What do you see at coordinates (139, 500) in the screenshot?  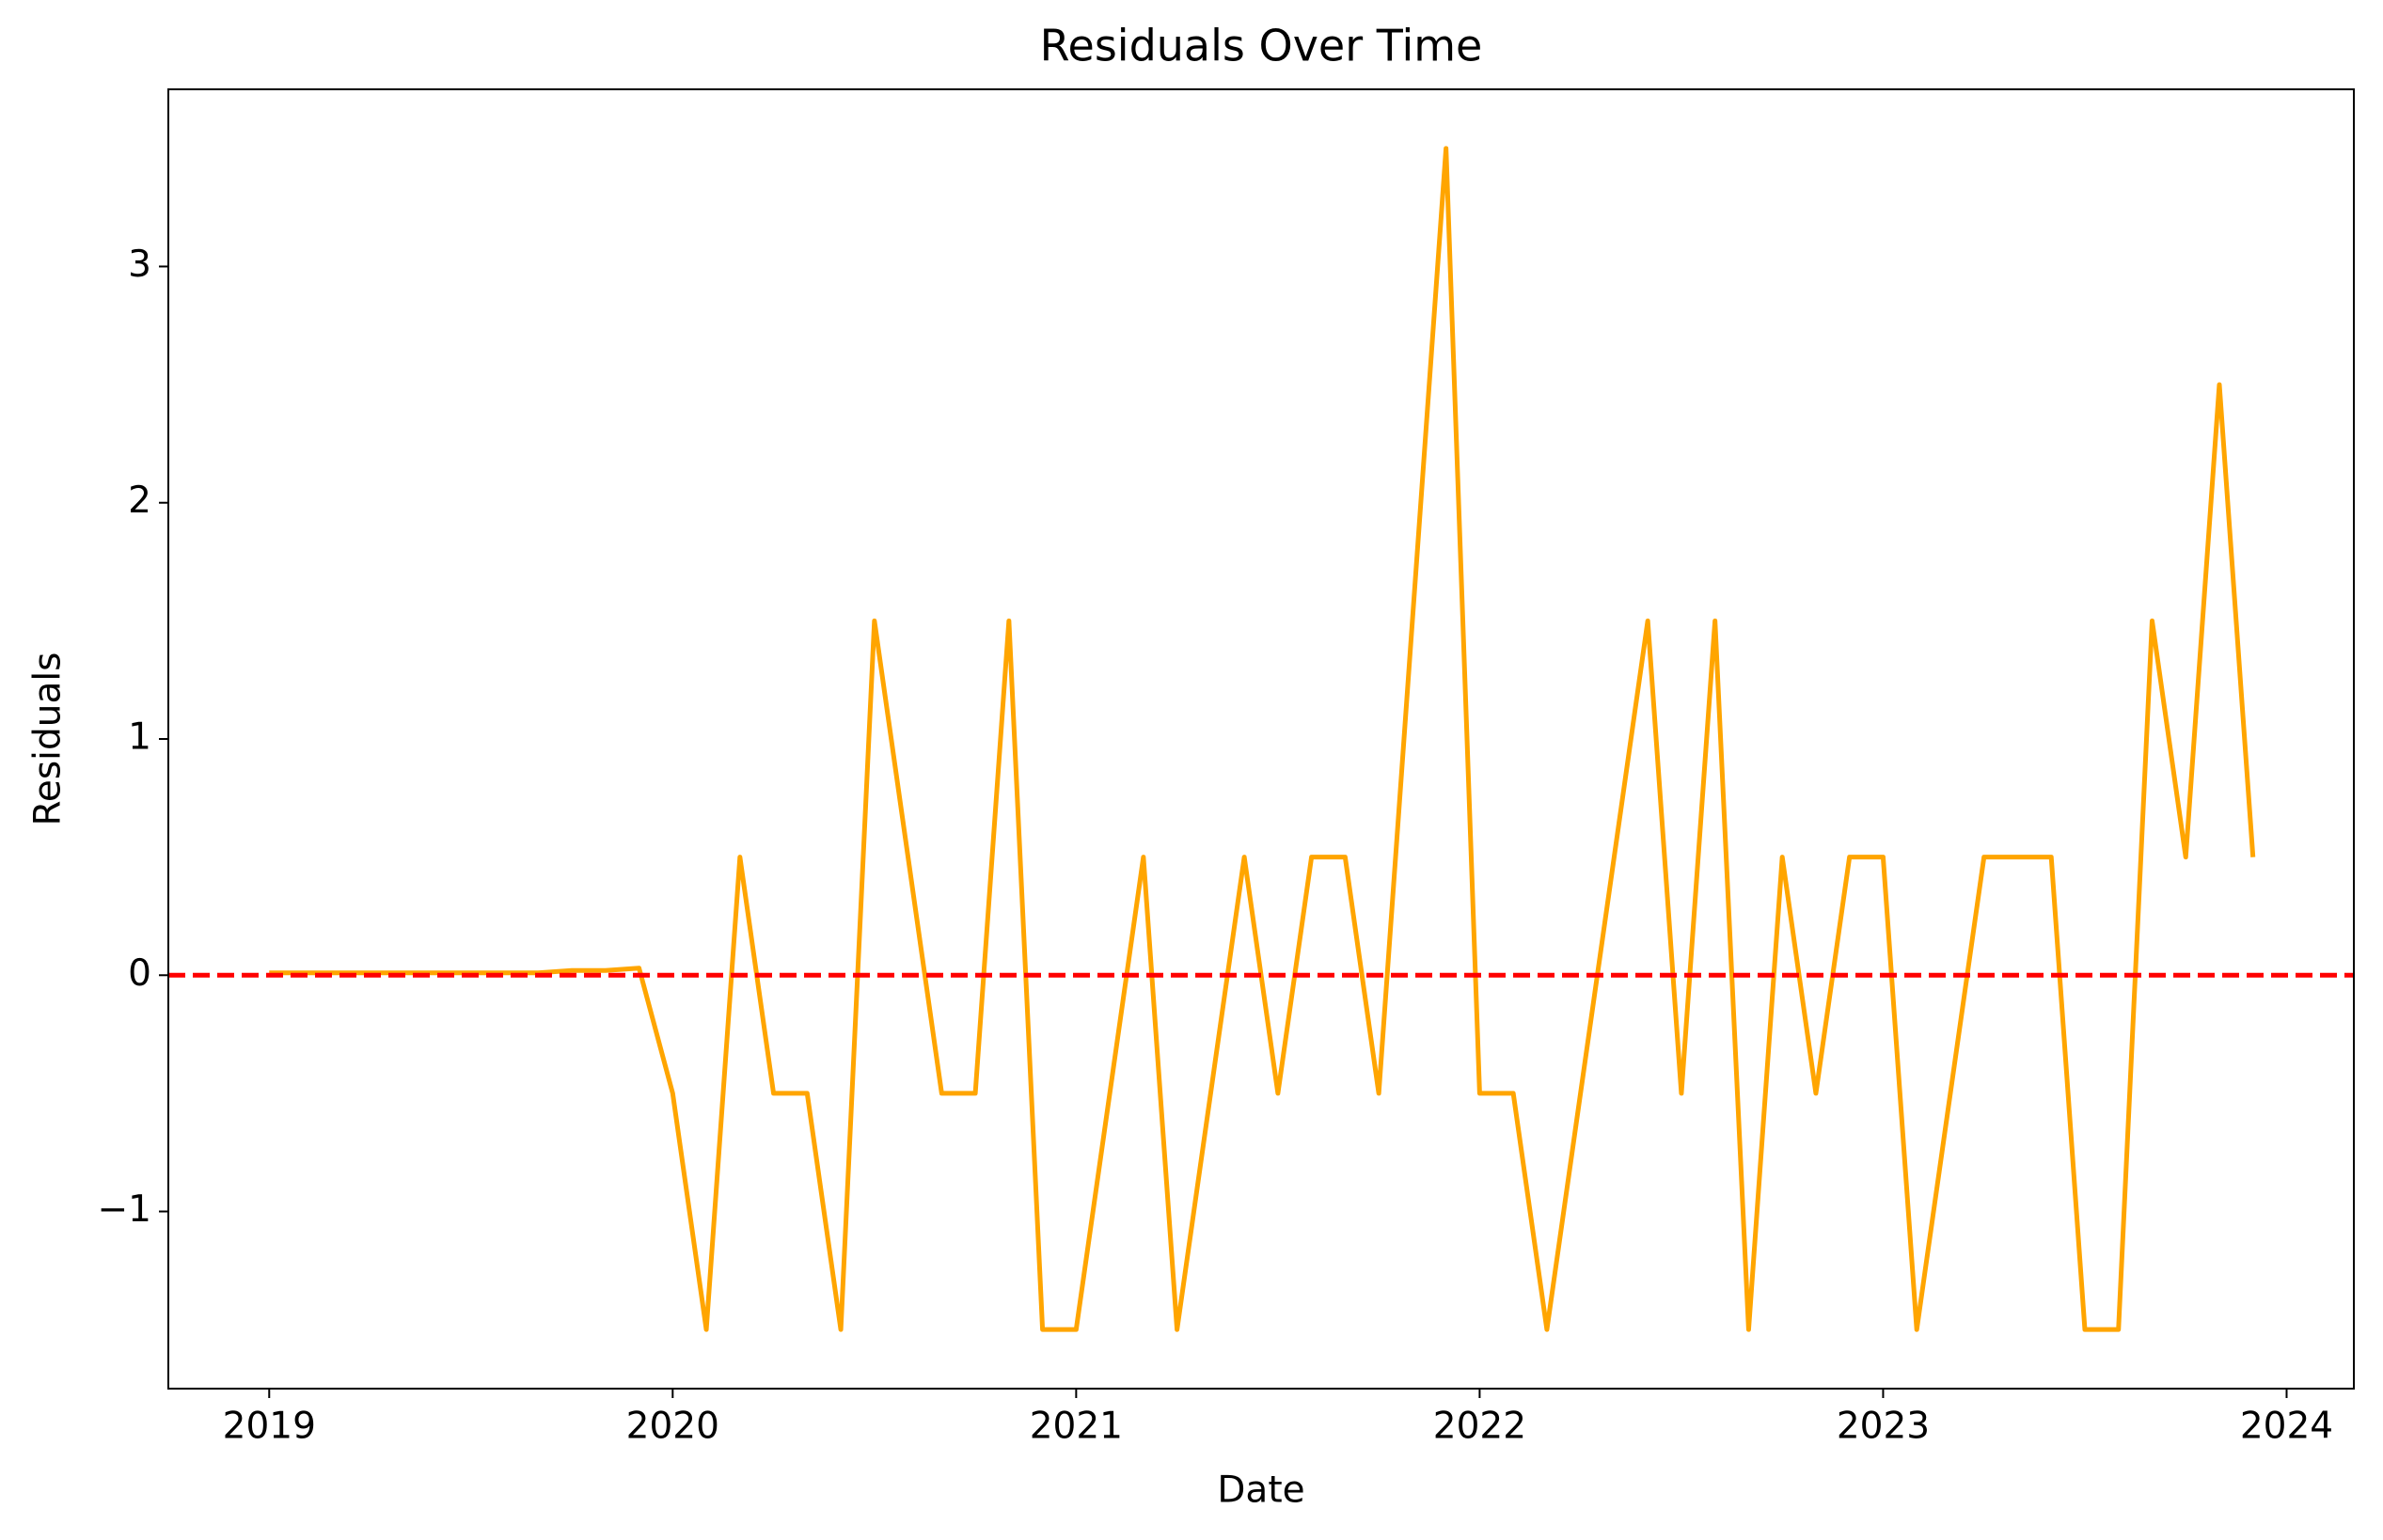 I see `y-tick-label: 2` at bounding box center [139, 500].